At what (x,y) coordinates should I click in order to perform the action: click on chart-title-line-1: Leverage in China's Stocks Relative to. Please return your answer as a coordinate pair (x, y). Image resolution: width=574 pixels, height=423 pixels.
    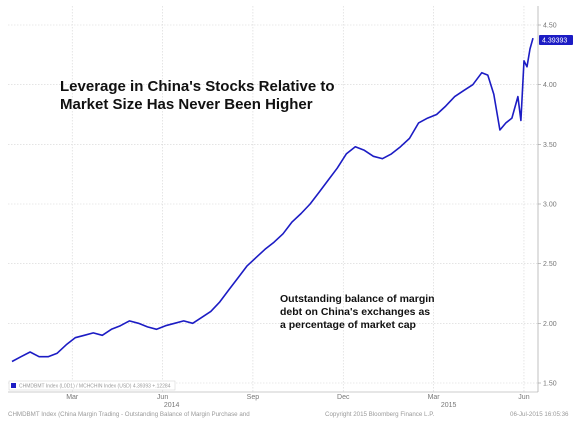
    Looking at the image, I should click on (197, 86).